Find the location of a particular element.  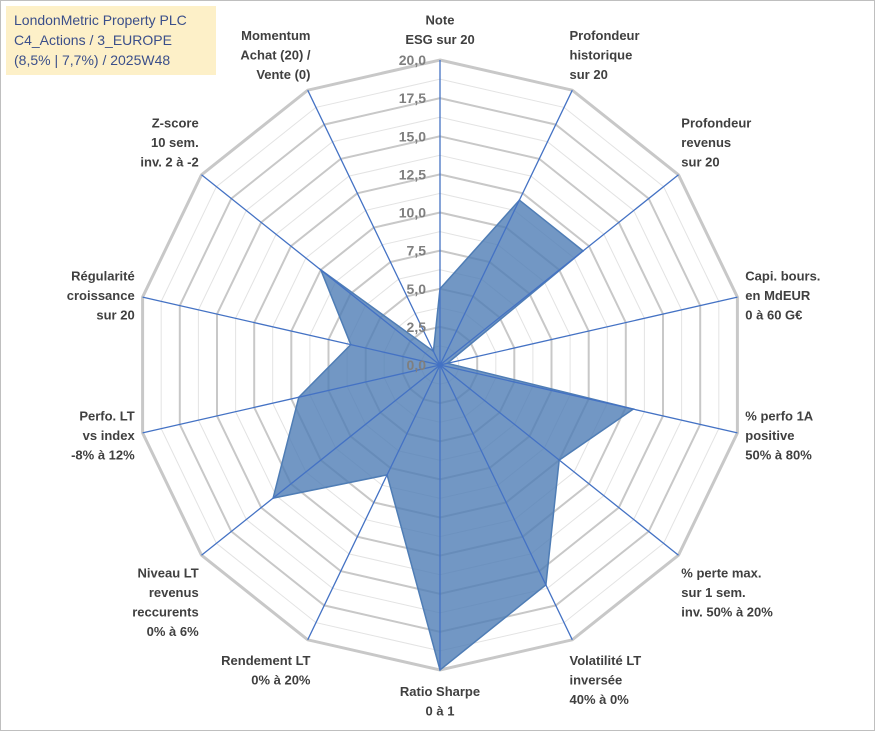

axis-label: % perte max. sur 1 sem. inv. 50% à 20% is located at coordinates (727, 592).